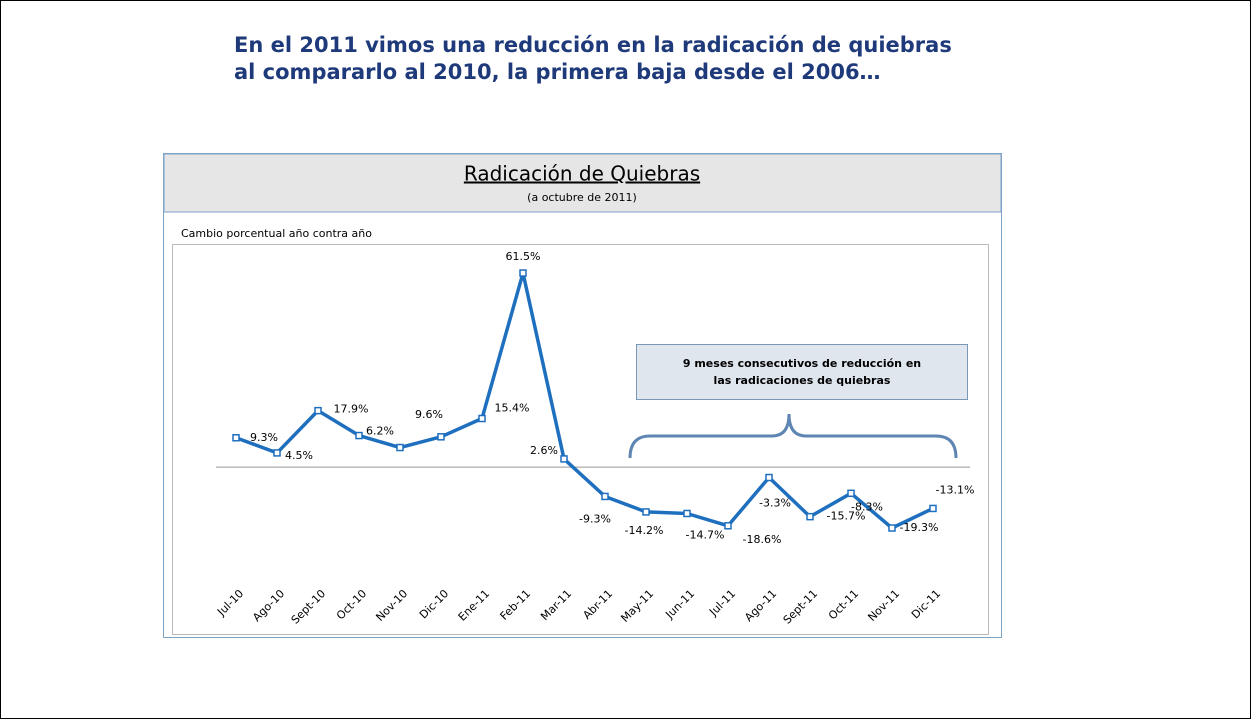 This screenshot has width=1251, height=719. What do you see at coordinates (775, 503) in the screenshot?
I see `data-label: -3.3%` at bounding box center [775, 503].